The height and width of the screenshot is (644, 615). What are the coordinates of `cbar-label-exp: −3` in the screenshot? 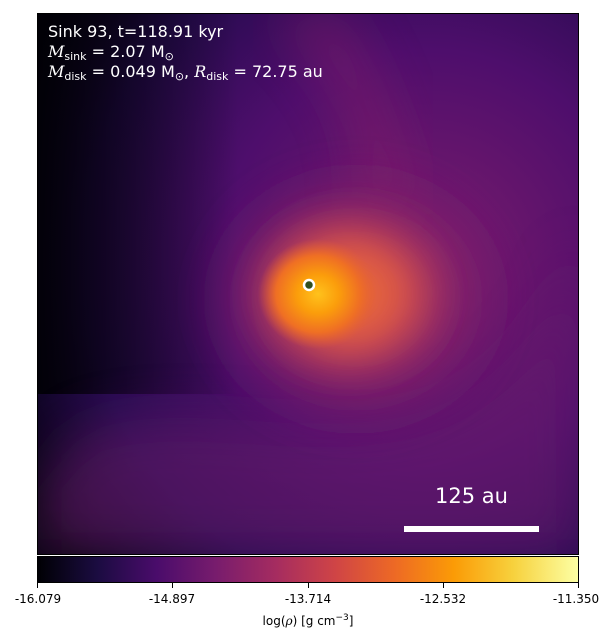 It's located at (342, 618).